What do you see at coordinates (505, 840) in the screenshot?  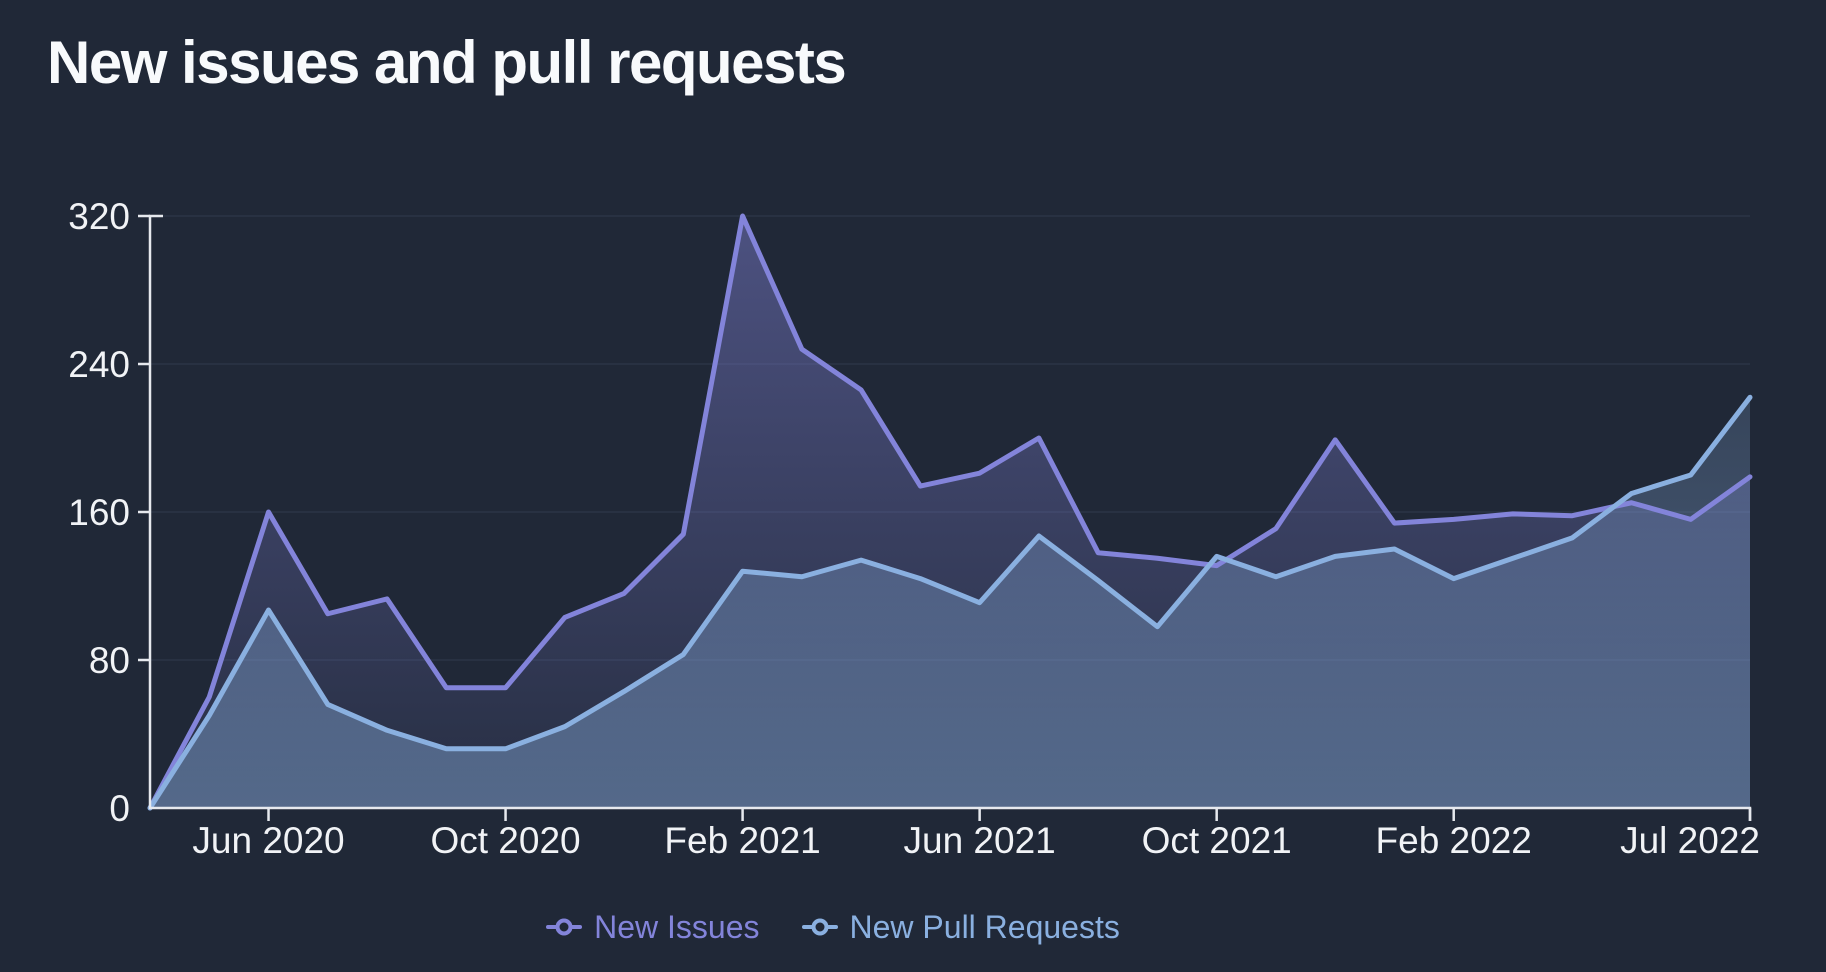 I see `x-axis-label: Oct 2020` at bounding box center [505, 840].